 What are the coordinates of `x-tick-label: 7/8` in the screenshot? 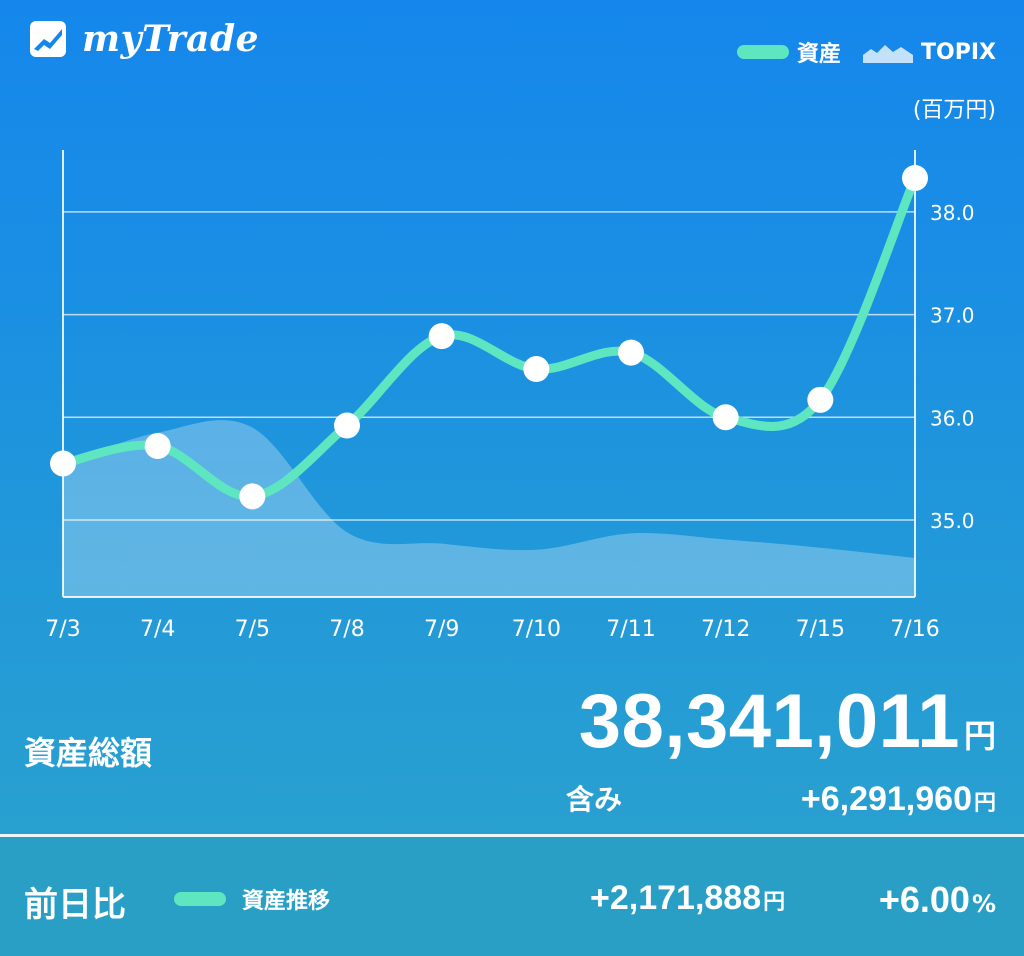 It's located at (346, 629).